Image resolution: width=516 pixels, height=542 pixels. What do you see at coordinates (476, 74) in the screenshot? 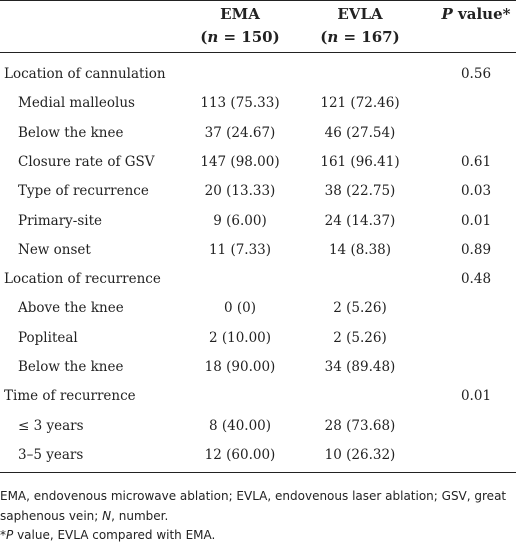
I see `p-value: 0.56` at bounding box center [476, 74].